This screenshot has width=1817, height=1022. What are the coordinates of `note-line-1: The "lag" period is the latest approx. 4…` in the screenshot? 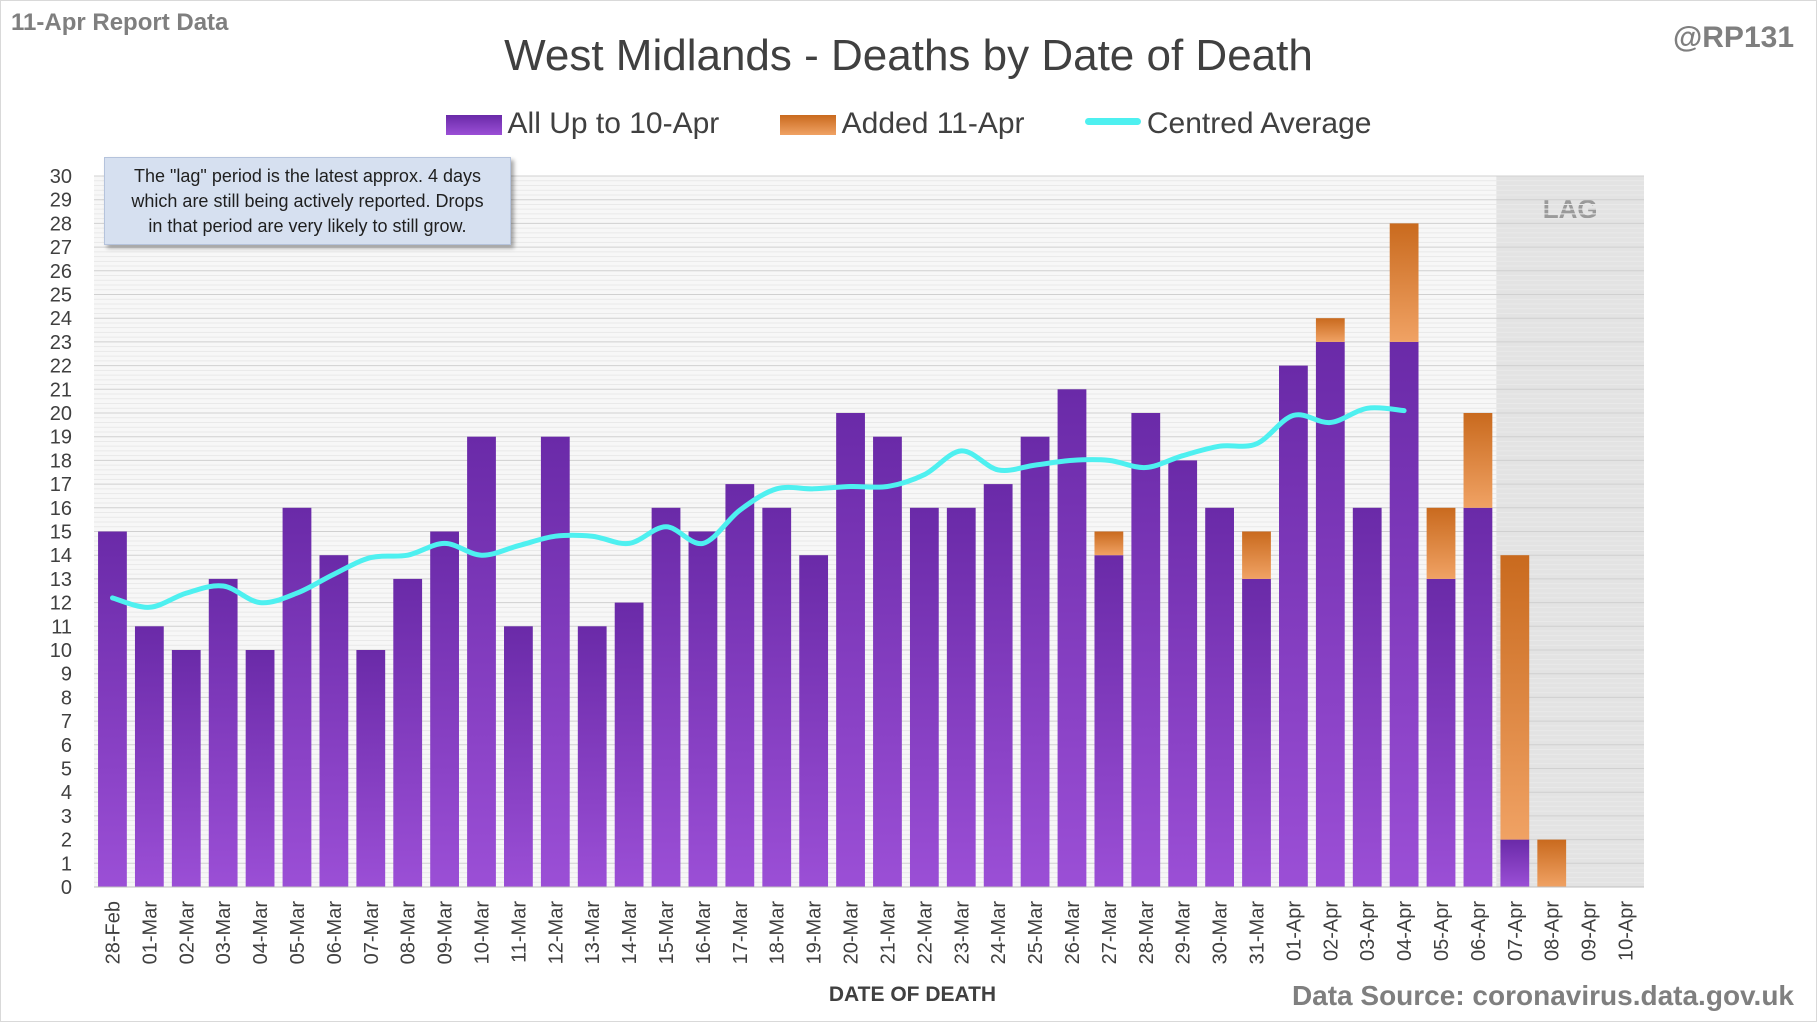 It's located at (307, 176).